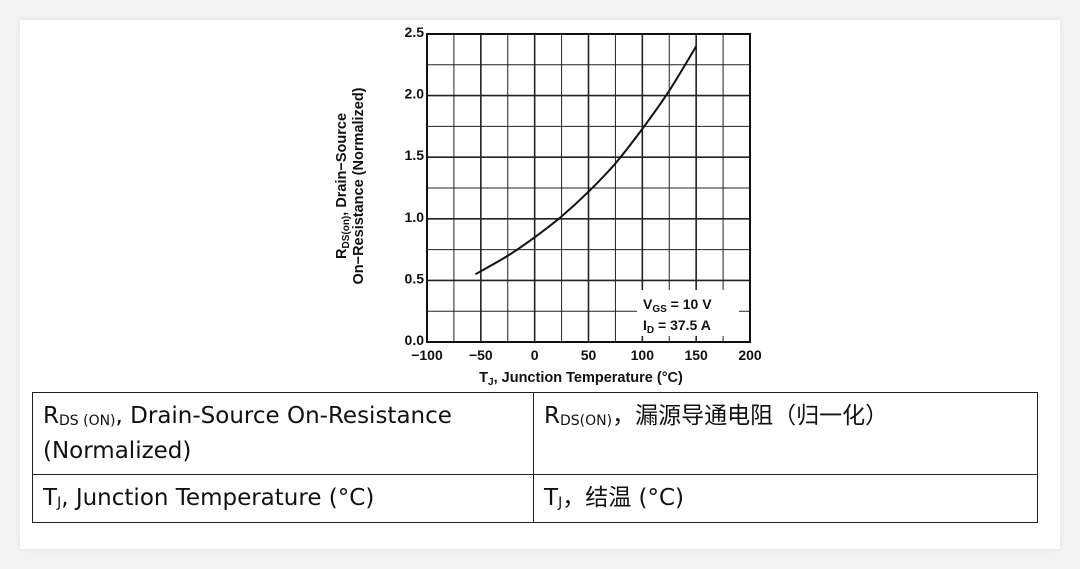  I want to click on x-tick-label: 200, so click(750, 355).